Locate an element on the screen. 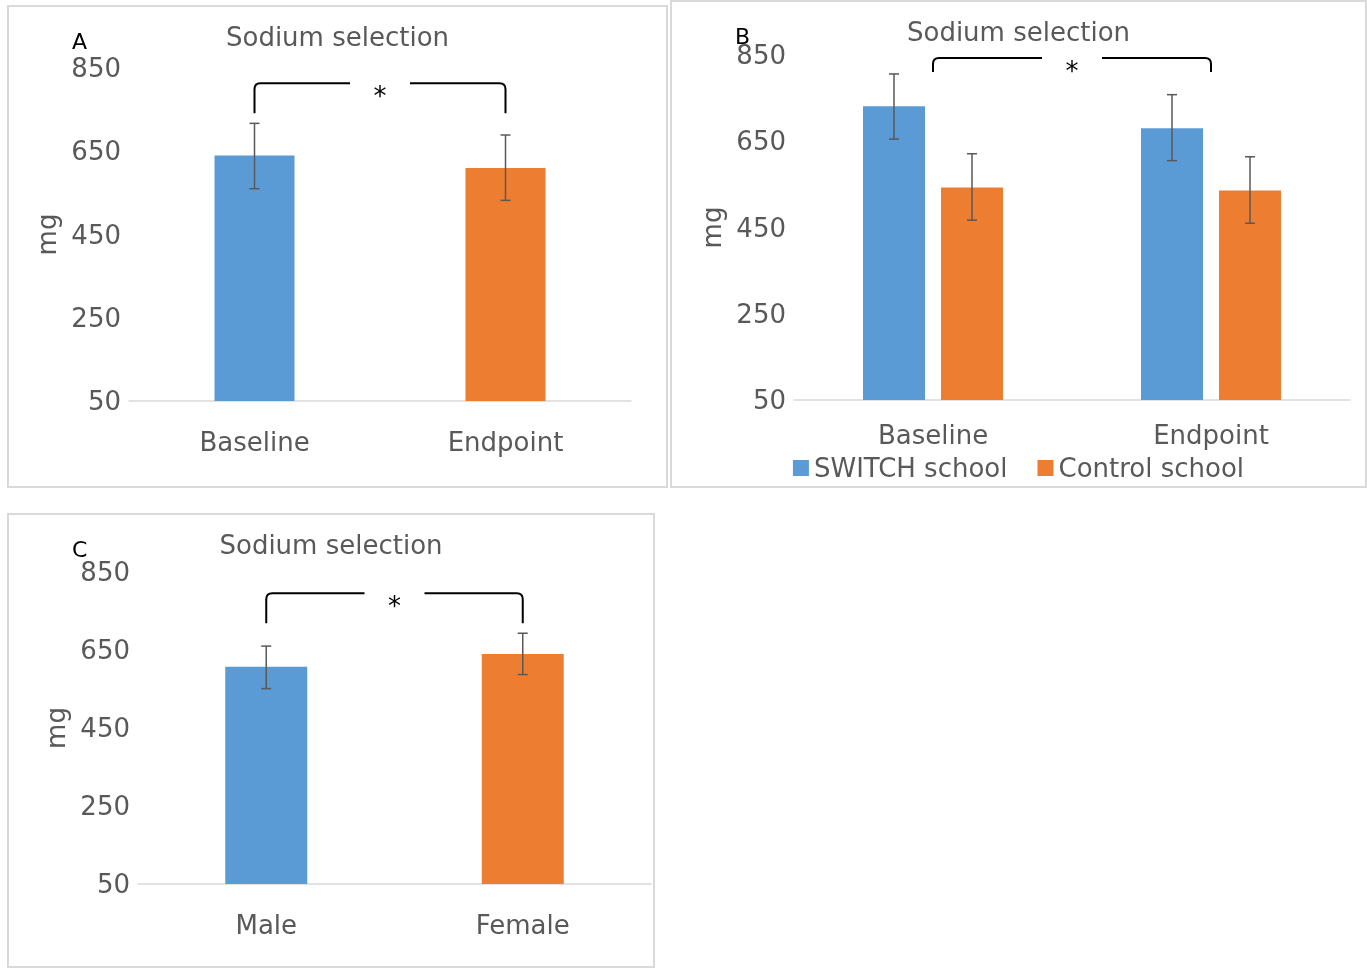 This screenshot has height=968, width=1367. text: A is located at coordinates (80, 41).